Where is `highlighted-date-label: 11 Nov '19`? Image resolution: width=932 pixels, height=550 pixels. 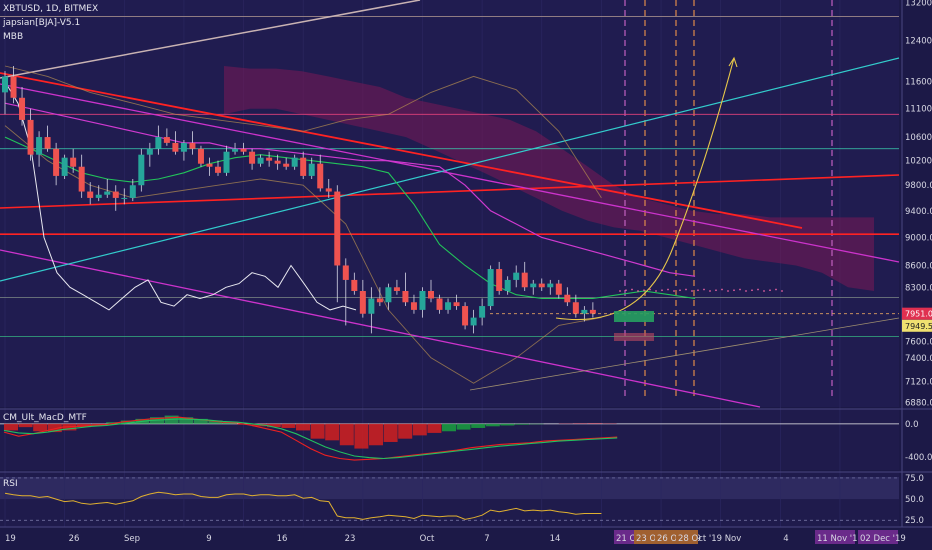
highlighted-date-label: 11 Nov '19 is located at coordinates (840, 539).